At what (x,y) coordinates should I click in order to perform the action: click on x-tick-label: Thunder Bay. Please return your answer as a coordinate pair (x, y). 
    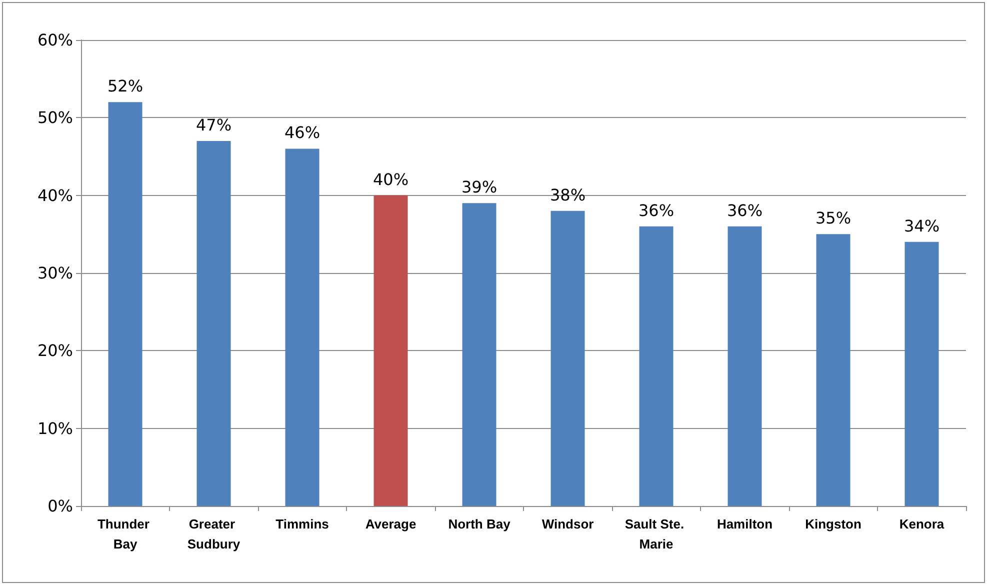
    Looking at the image, I should click on (125, 534).